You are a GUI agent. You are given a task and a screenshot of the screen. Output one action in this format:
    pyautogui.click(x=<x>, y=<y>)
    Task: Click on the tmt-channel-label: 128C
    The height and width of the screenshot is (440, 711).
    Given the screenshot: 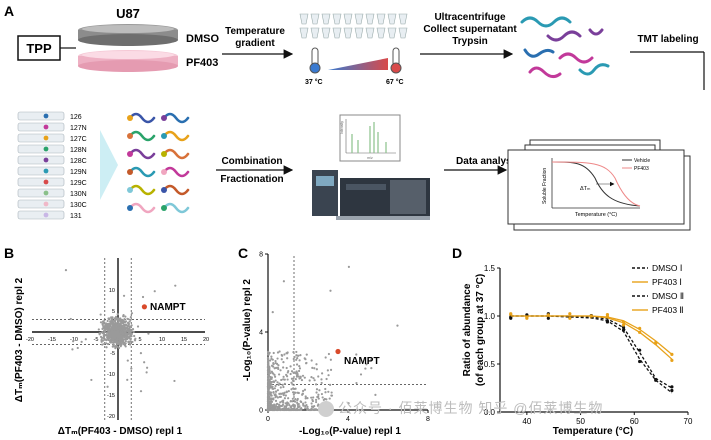 What is the action you would take?
    pyautogui.click(x=78, y=161)
    